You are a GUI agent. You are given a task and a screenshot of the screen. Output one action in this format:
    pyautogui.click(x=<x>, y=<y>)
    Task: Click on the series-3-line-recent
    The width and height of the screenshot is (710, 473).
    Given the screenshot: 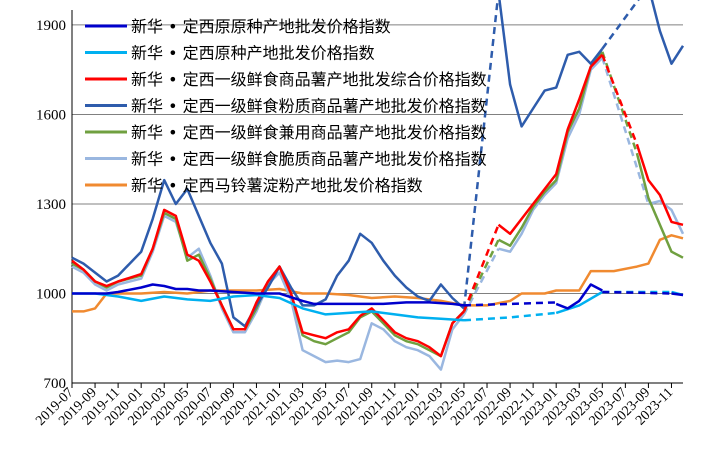 What is the action you would take?
    pyautogui.click(x=550, y=144)
    